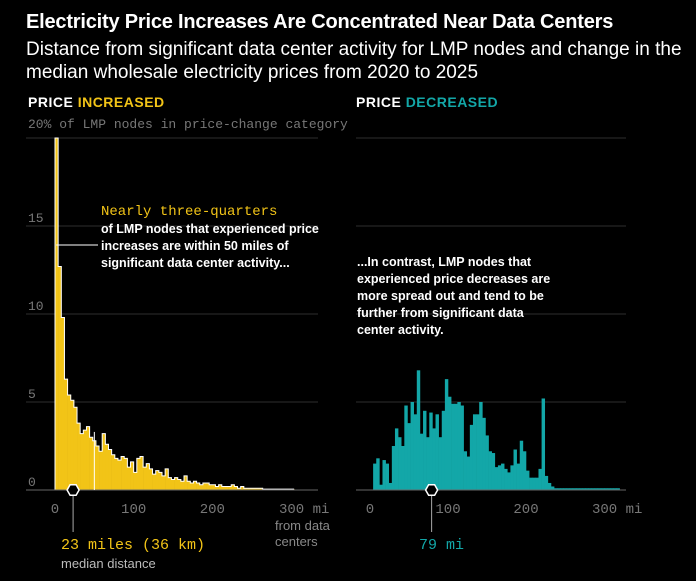 This screenshot has width=696, height=581. I want to click on panel-label-accent: DECREASED, so click(452, 102).